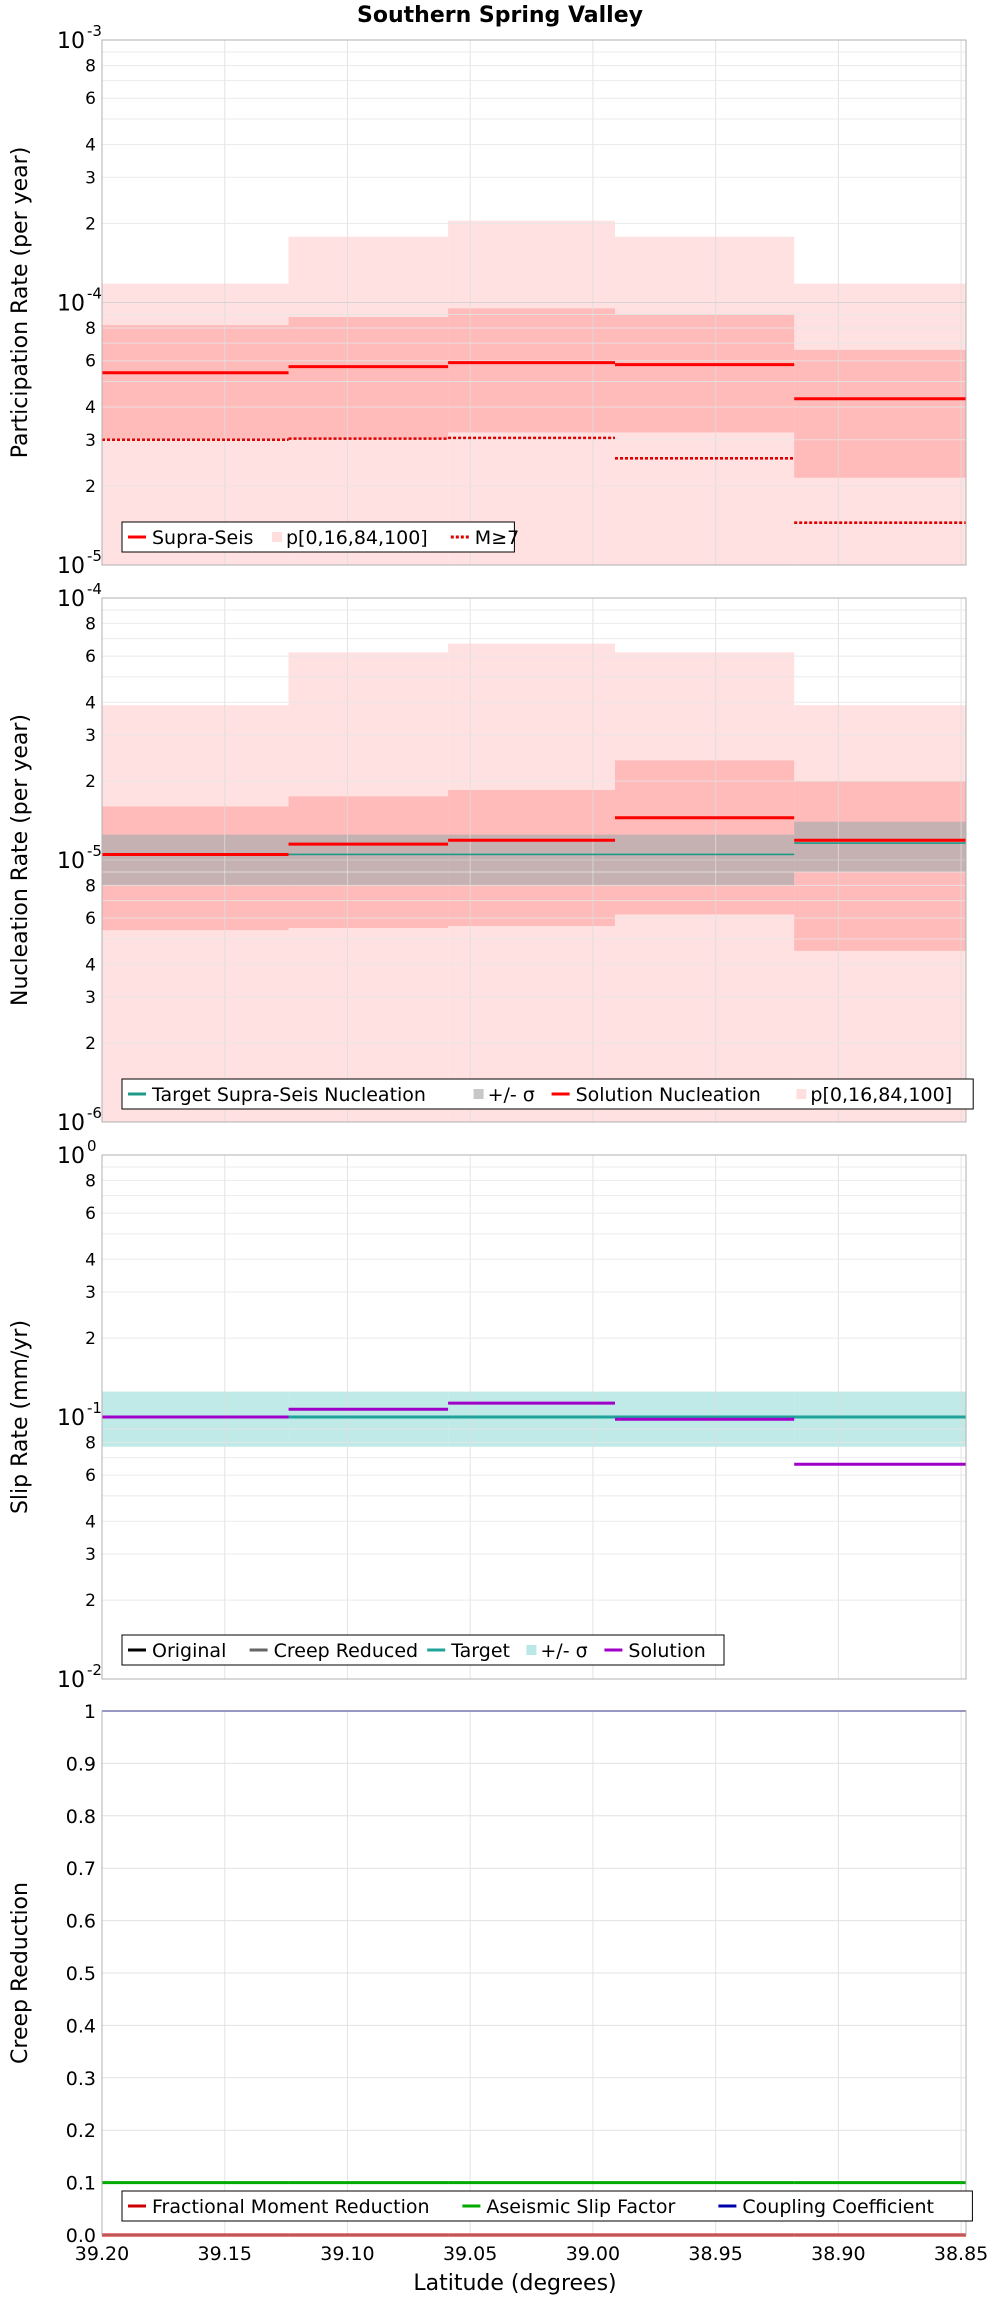 This screenshot has height=2304, width=1000. I want to click on legend-label: Coupling Coefficient, so click(838, 2207).